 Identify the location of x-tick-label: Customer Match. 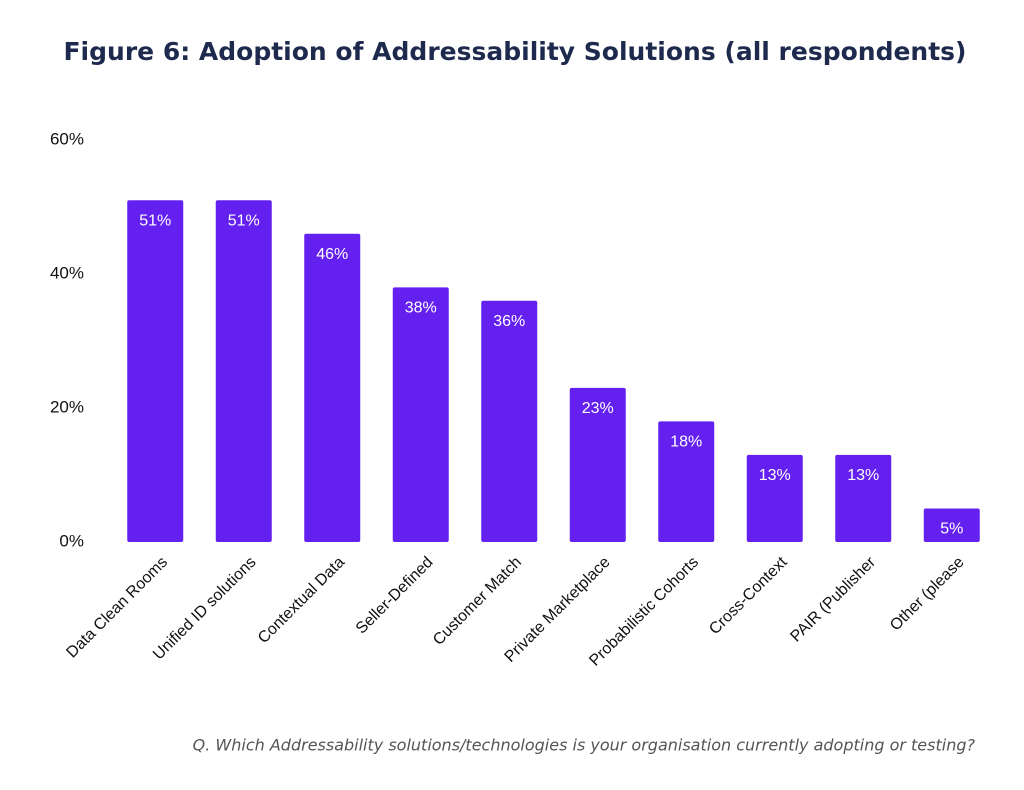
(477, 601).